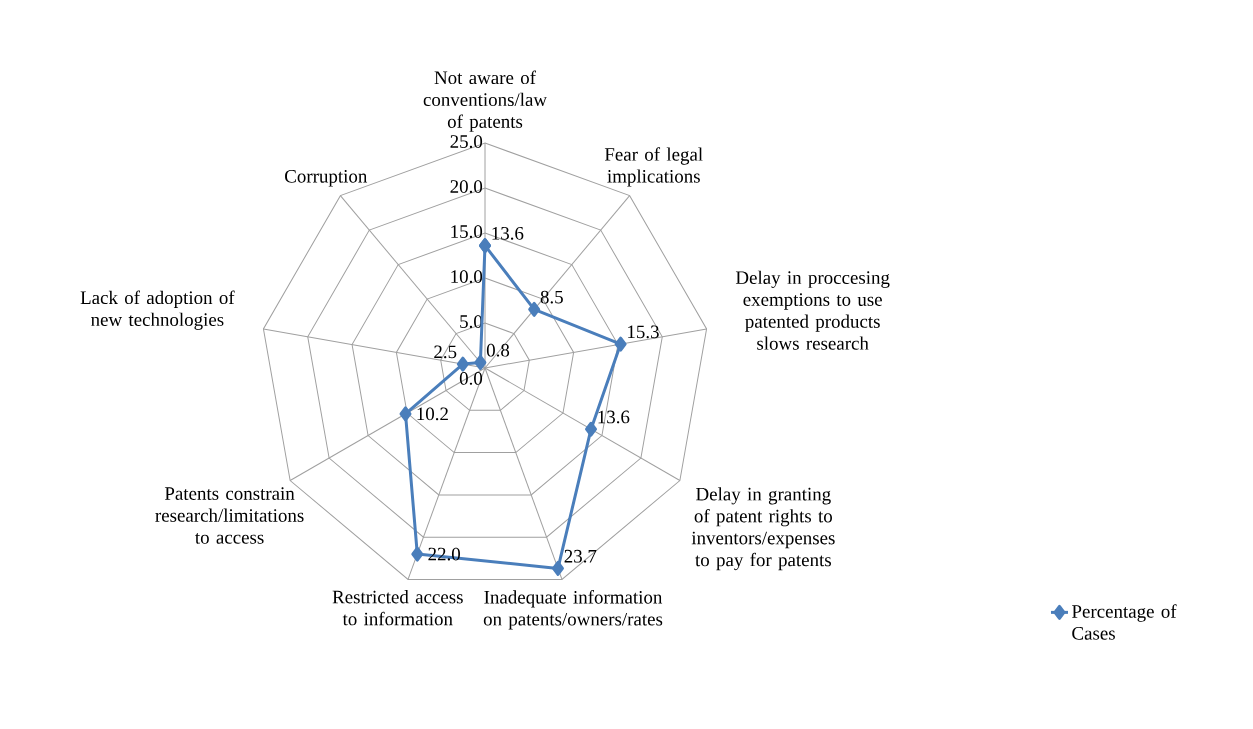 The width and height of the screenshot is (1253, 729). What do you see at coordinates (580, 556) in the screenshot?
I see `data-label: 23.7` at bounding box center [580, 556].